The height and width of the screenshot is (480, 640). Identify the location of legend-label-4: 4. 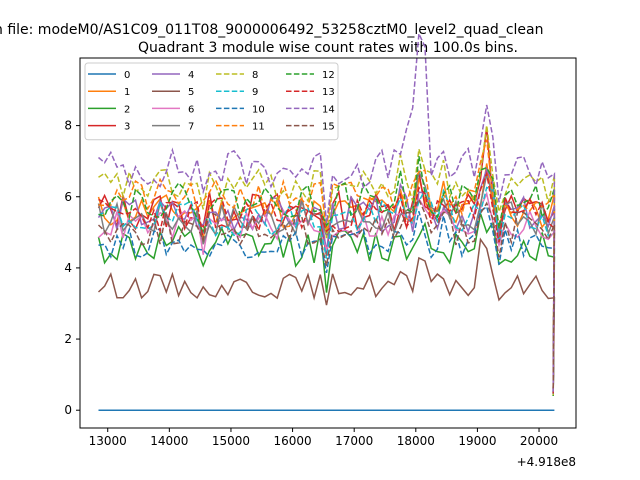
(191, 75).